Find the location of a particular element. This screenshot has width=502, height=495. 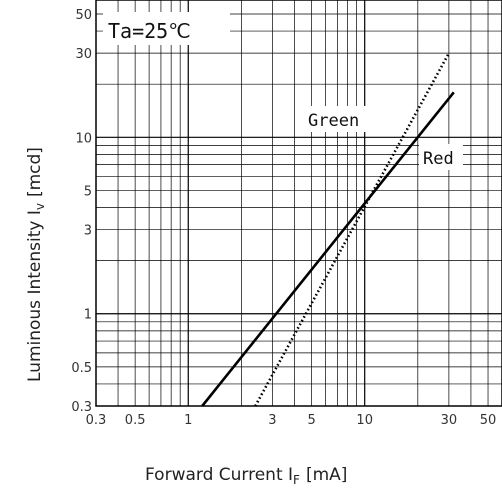

series-label-green-bg is located at coordinates (342, 119).